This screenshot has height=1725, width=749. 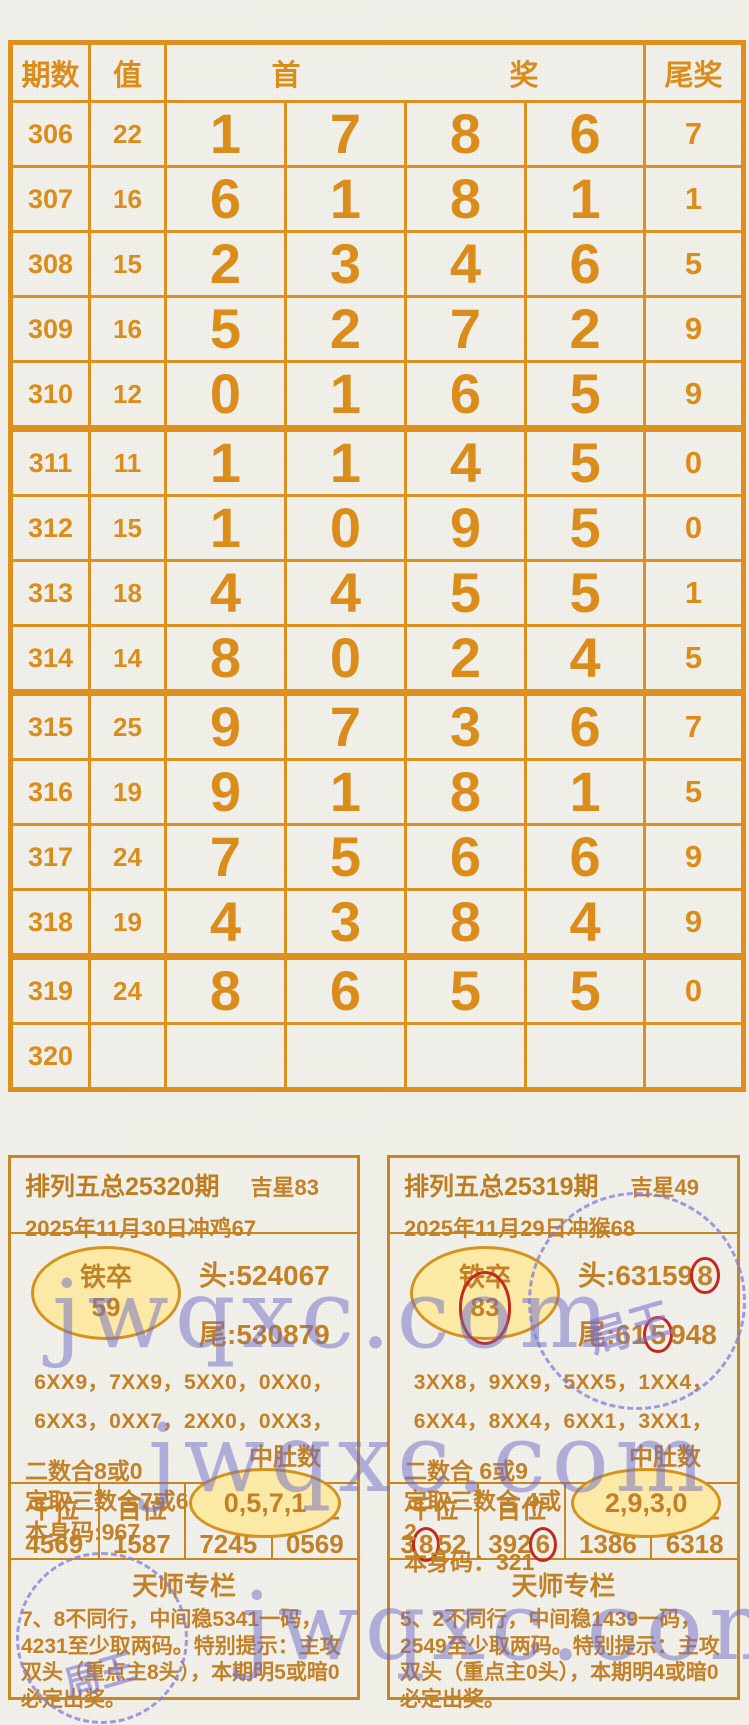 What do you see at coordinates (122, 1187) in the screenshot?
I see `panel-title: 排列五总25320期` at bounding box center [122, 1187].